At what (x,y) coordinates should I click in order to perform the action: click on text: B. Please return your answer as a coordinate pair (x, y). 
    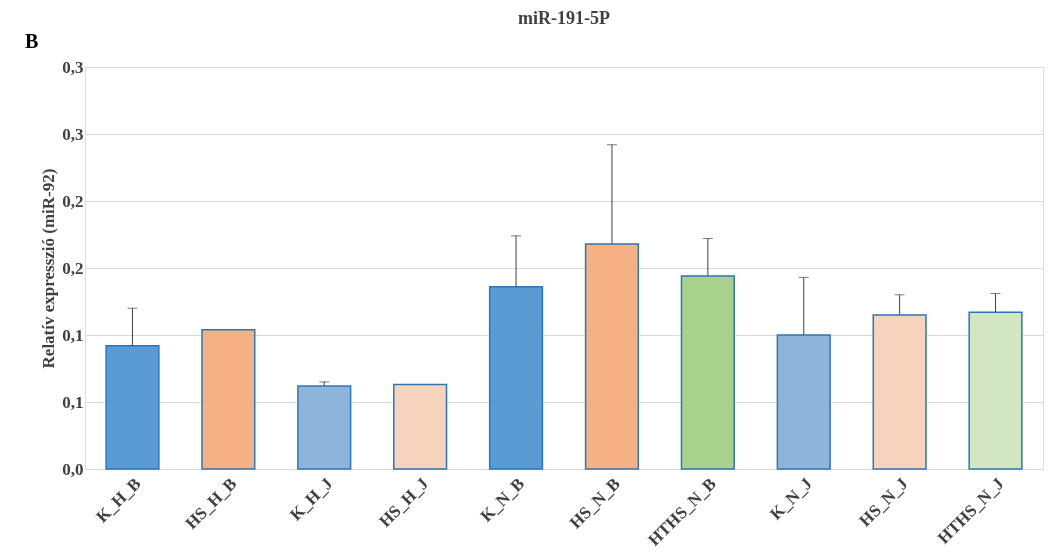
    Looking at the image, I should click on (32, 41).